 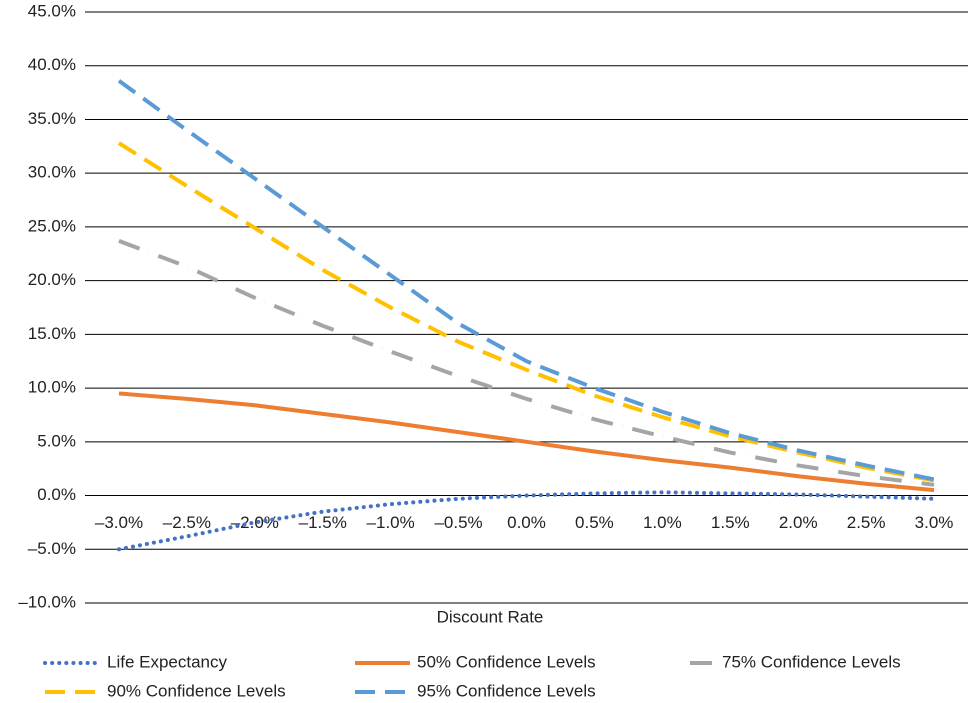 I want to click on y-tick-label: 30.0%, so click(x=52, y=172).